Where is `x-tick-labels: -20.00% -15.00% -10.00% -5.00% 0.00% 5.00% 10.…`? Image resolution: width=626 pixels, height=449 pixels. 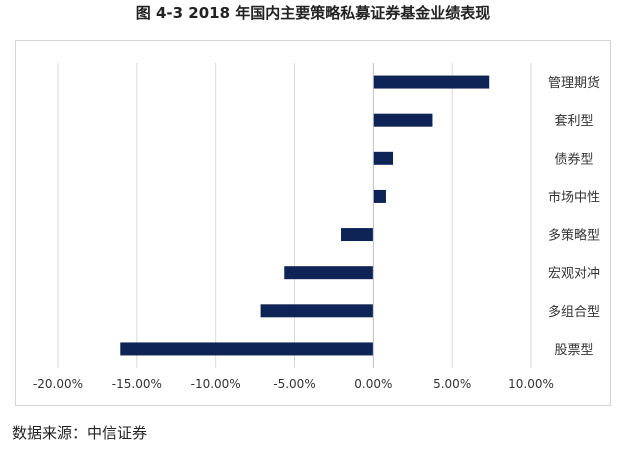
x-tick-labels: -20.00% -15.00% -10.00% -5.00% 0.00% 5.00% 10.… is located at coordinates (293, 384).